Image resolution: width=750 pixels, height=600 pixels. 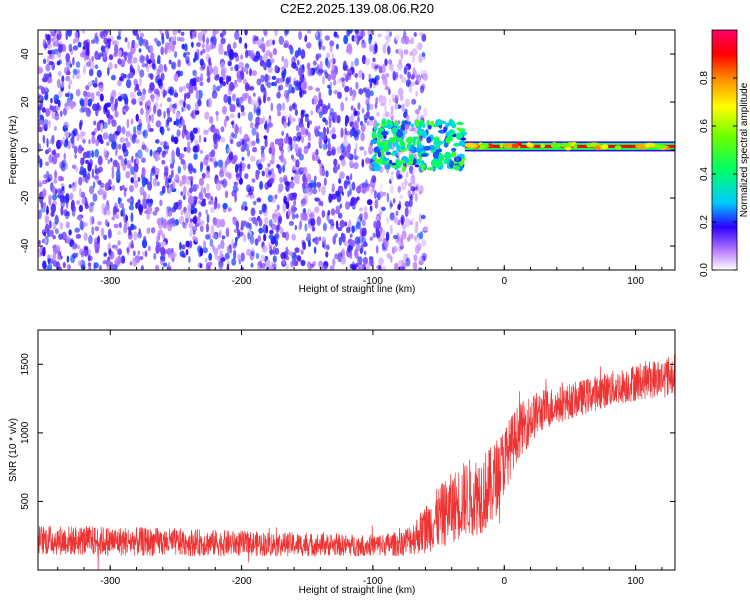 What do you see at coordinates (504, 281) in the screenshot?
I see `spec-xtick-label: 0` at bounding box center [504, 281].